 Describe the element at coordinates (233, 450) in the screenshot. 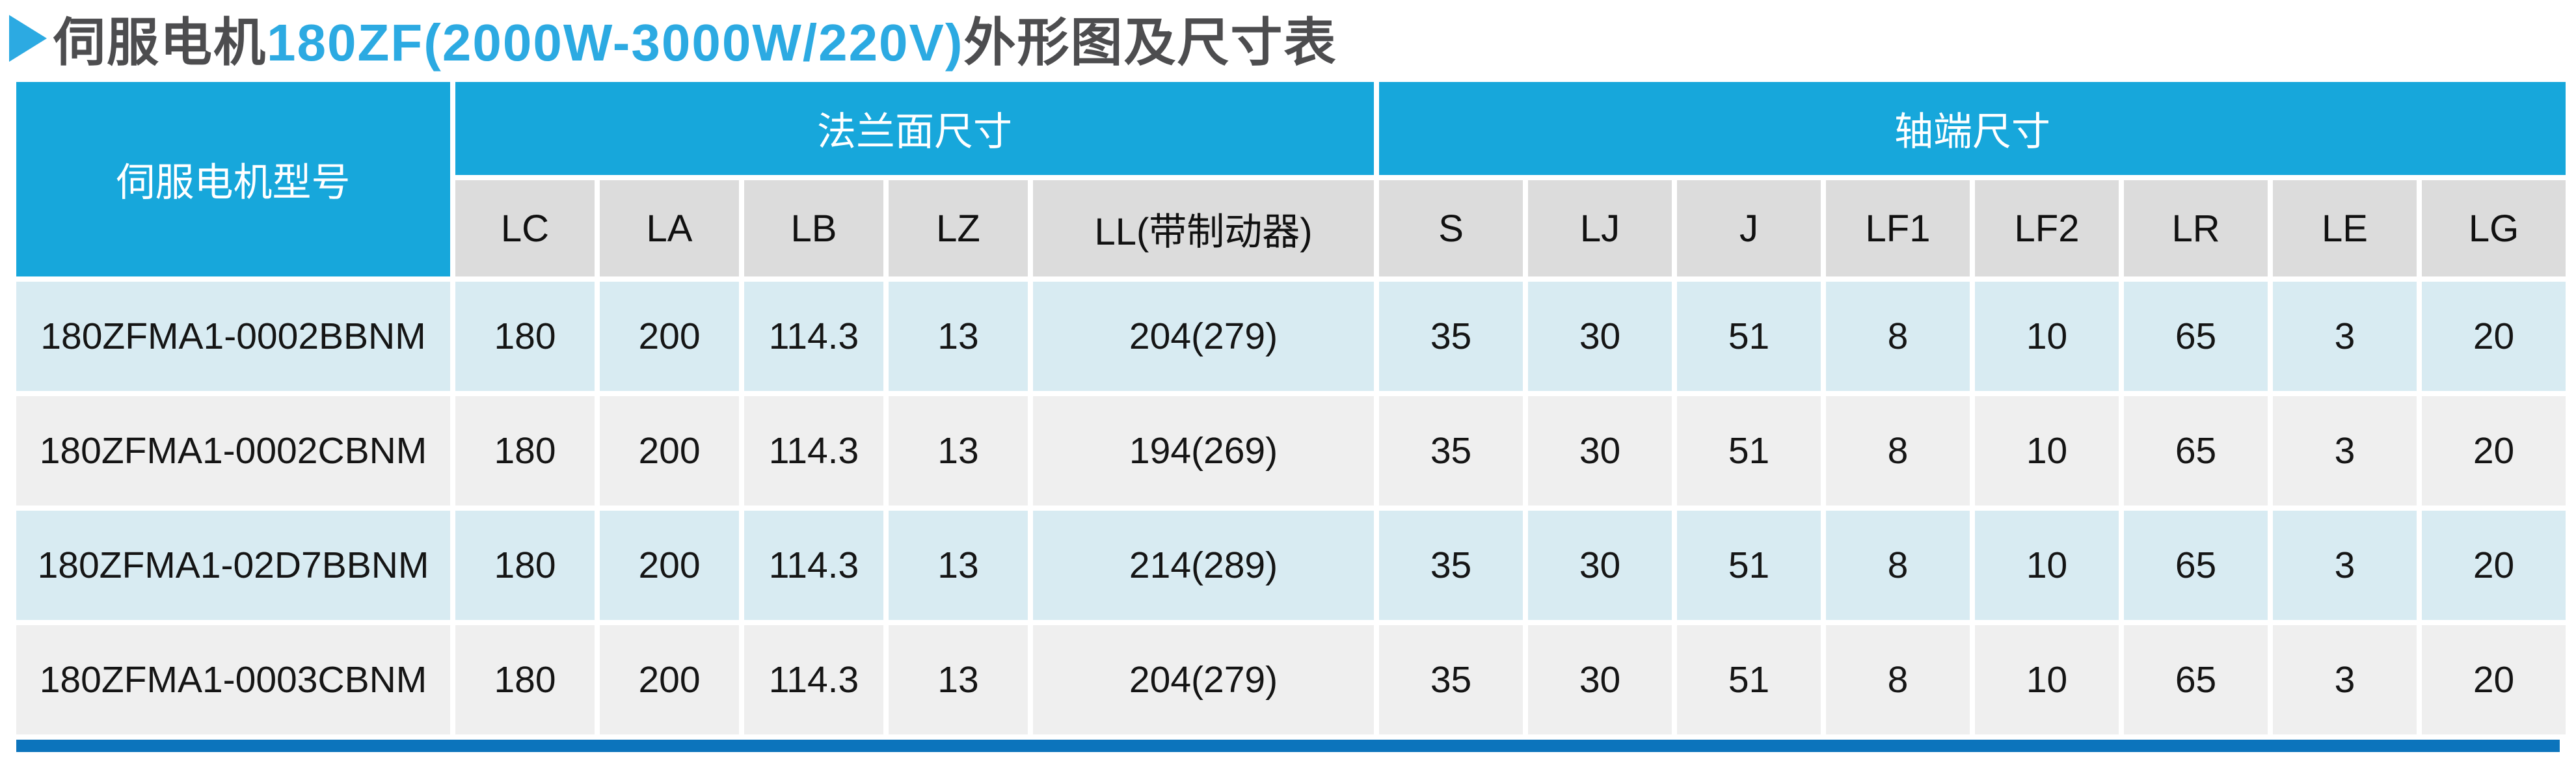

I see `model-cell: 180ZFMA1-0002CBNM` at that location.